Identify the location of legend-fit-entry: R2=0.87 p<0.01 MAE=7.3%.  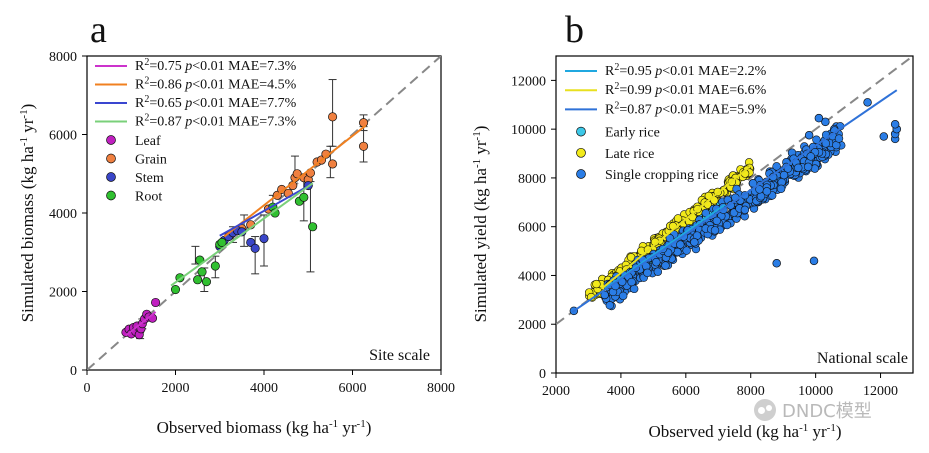
(196, 121).